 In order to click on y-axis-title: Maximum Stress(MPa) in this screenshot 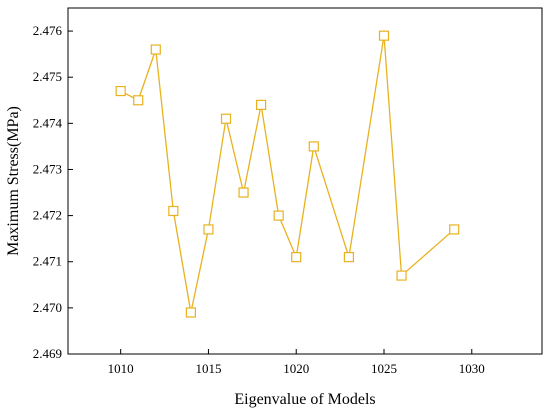, I will do `click(13, 181)`.